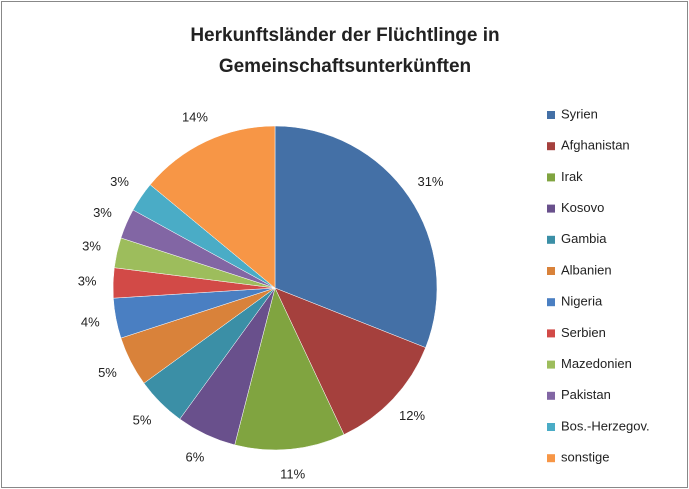  What do you see at coordinates (605, 425) in the screenshot?
I see `legend-label: Bos.-Herzegov.` at bounding box center [605, 425].